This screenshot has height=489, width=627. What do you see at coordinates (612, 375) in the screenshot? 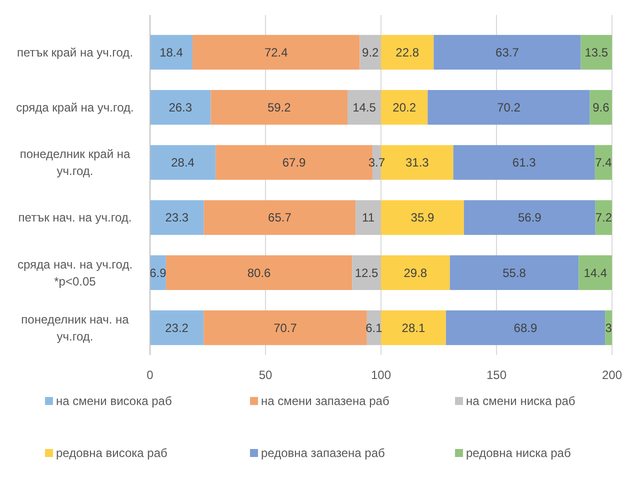
I see `x-tick-label: 200` at bounding box center [612, 375].